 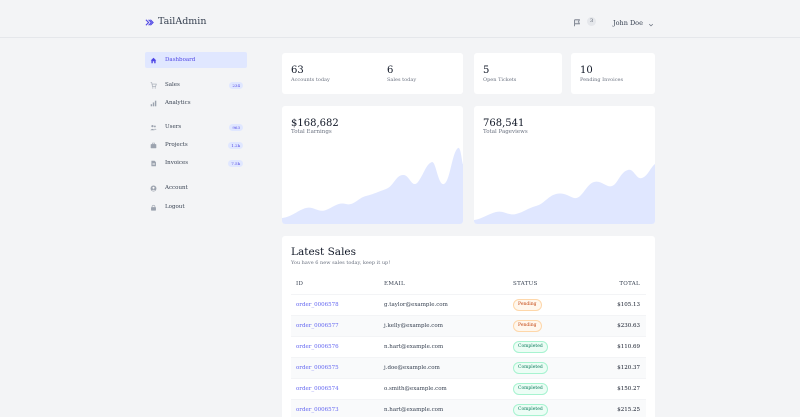 What do you see at coordinates (486, 70) in the screenshot?
I see `stat-value: 5` at bounding box center [486, 70].